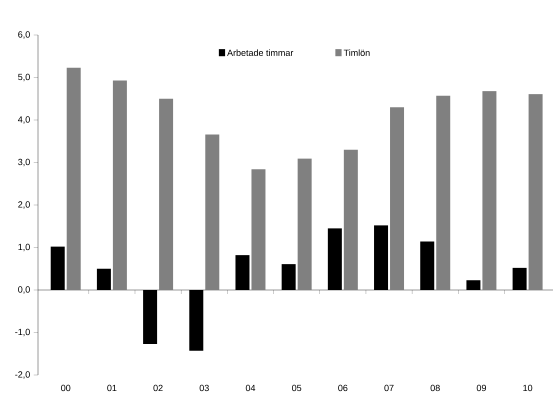  What do you see at coordinates (24, 120) in the screenshot?
I see `y-tick-label: 4,0` at bounding box center [24, 120].